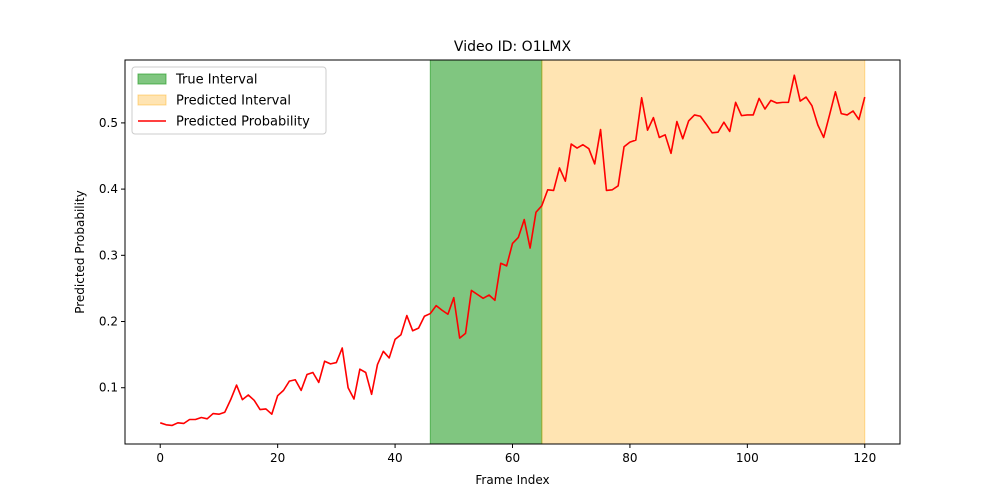  Describe the element at coordinates (152, 100) in the screenshot. I see `predicted-interval-legend-swatch` at that location.